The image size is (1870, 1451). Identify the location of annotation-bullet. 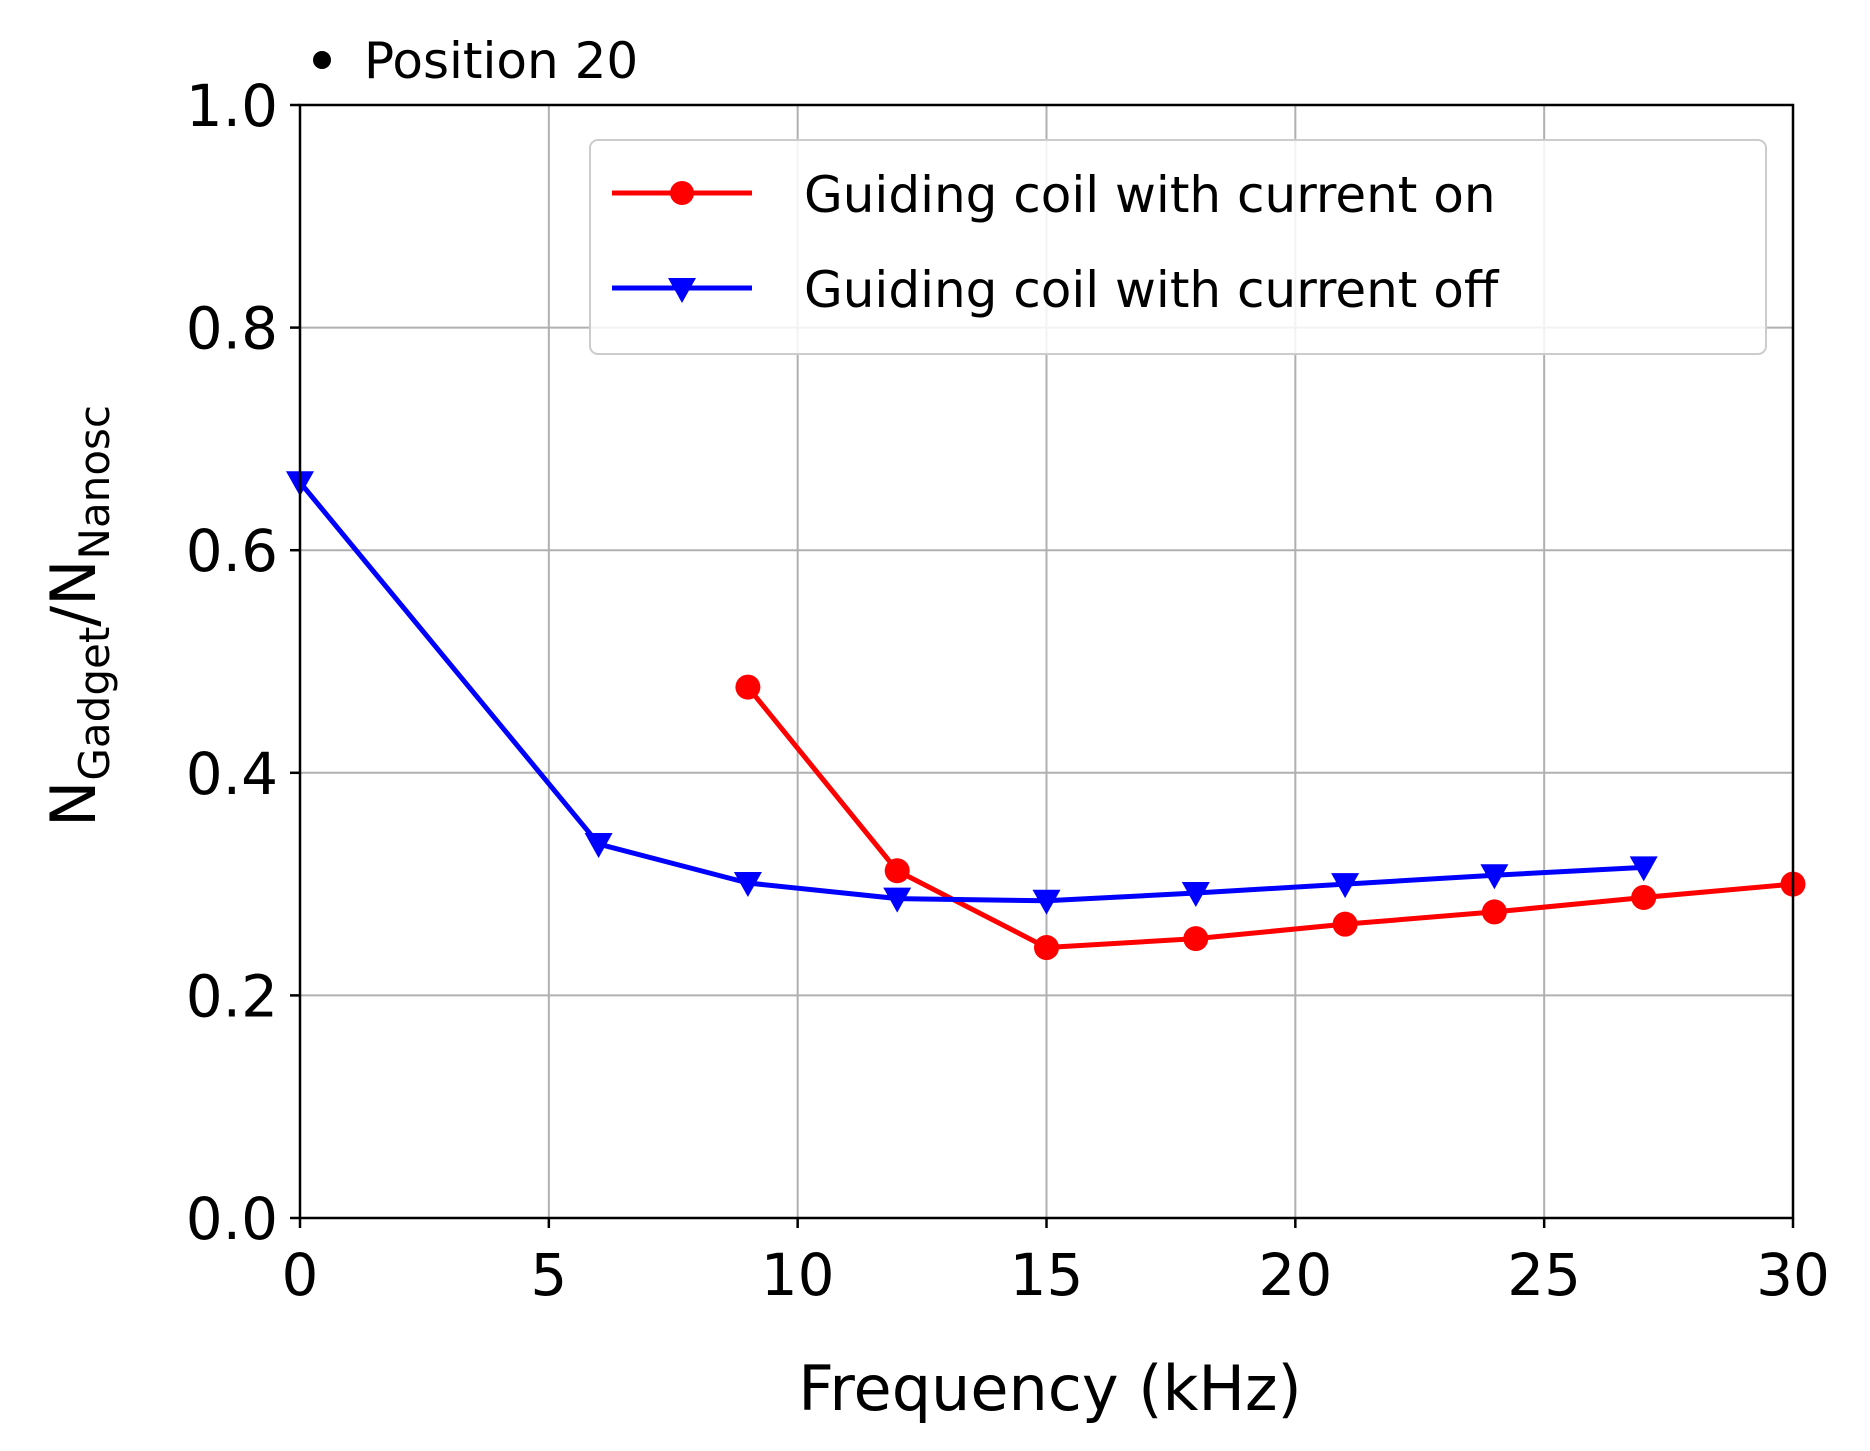
(322, 60).